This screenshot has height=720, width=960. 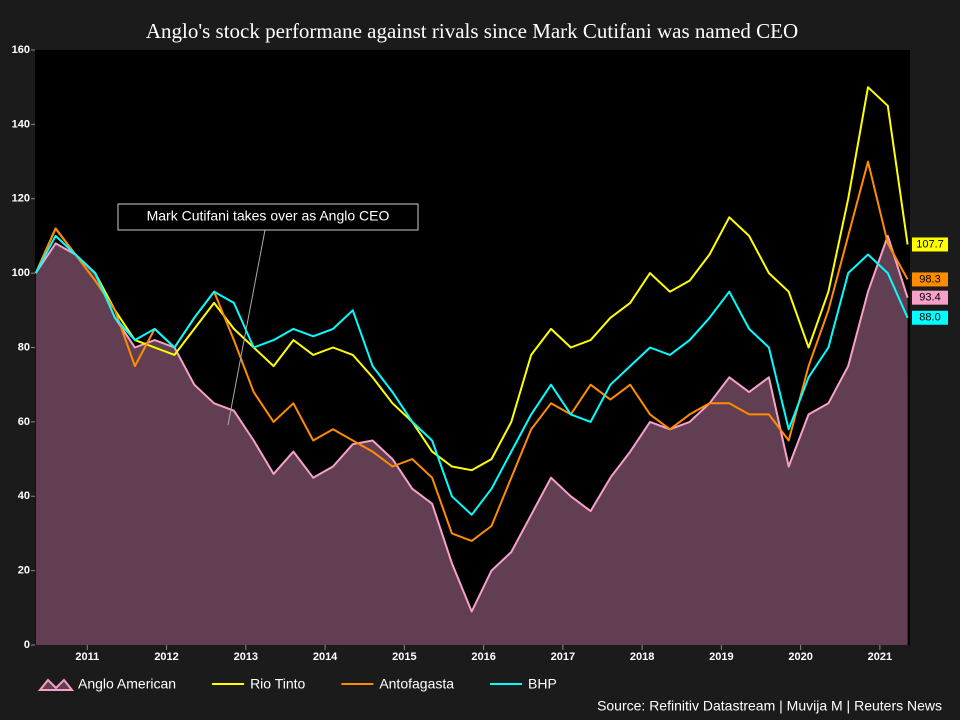 I want to click on x-tick-label: 2011, so click(x=87, y=657).